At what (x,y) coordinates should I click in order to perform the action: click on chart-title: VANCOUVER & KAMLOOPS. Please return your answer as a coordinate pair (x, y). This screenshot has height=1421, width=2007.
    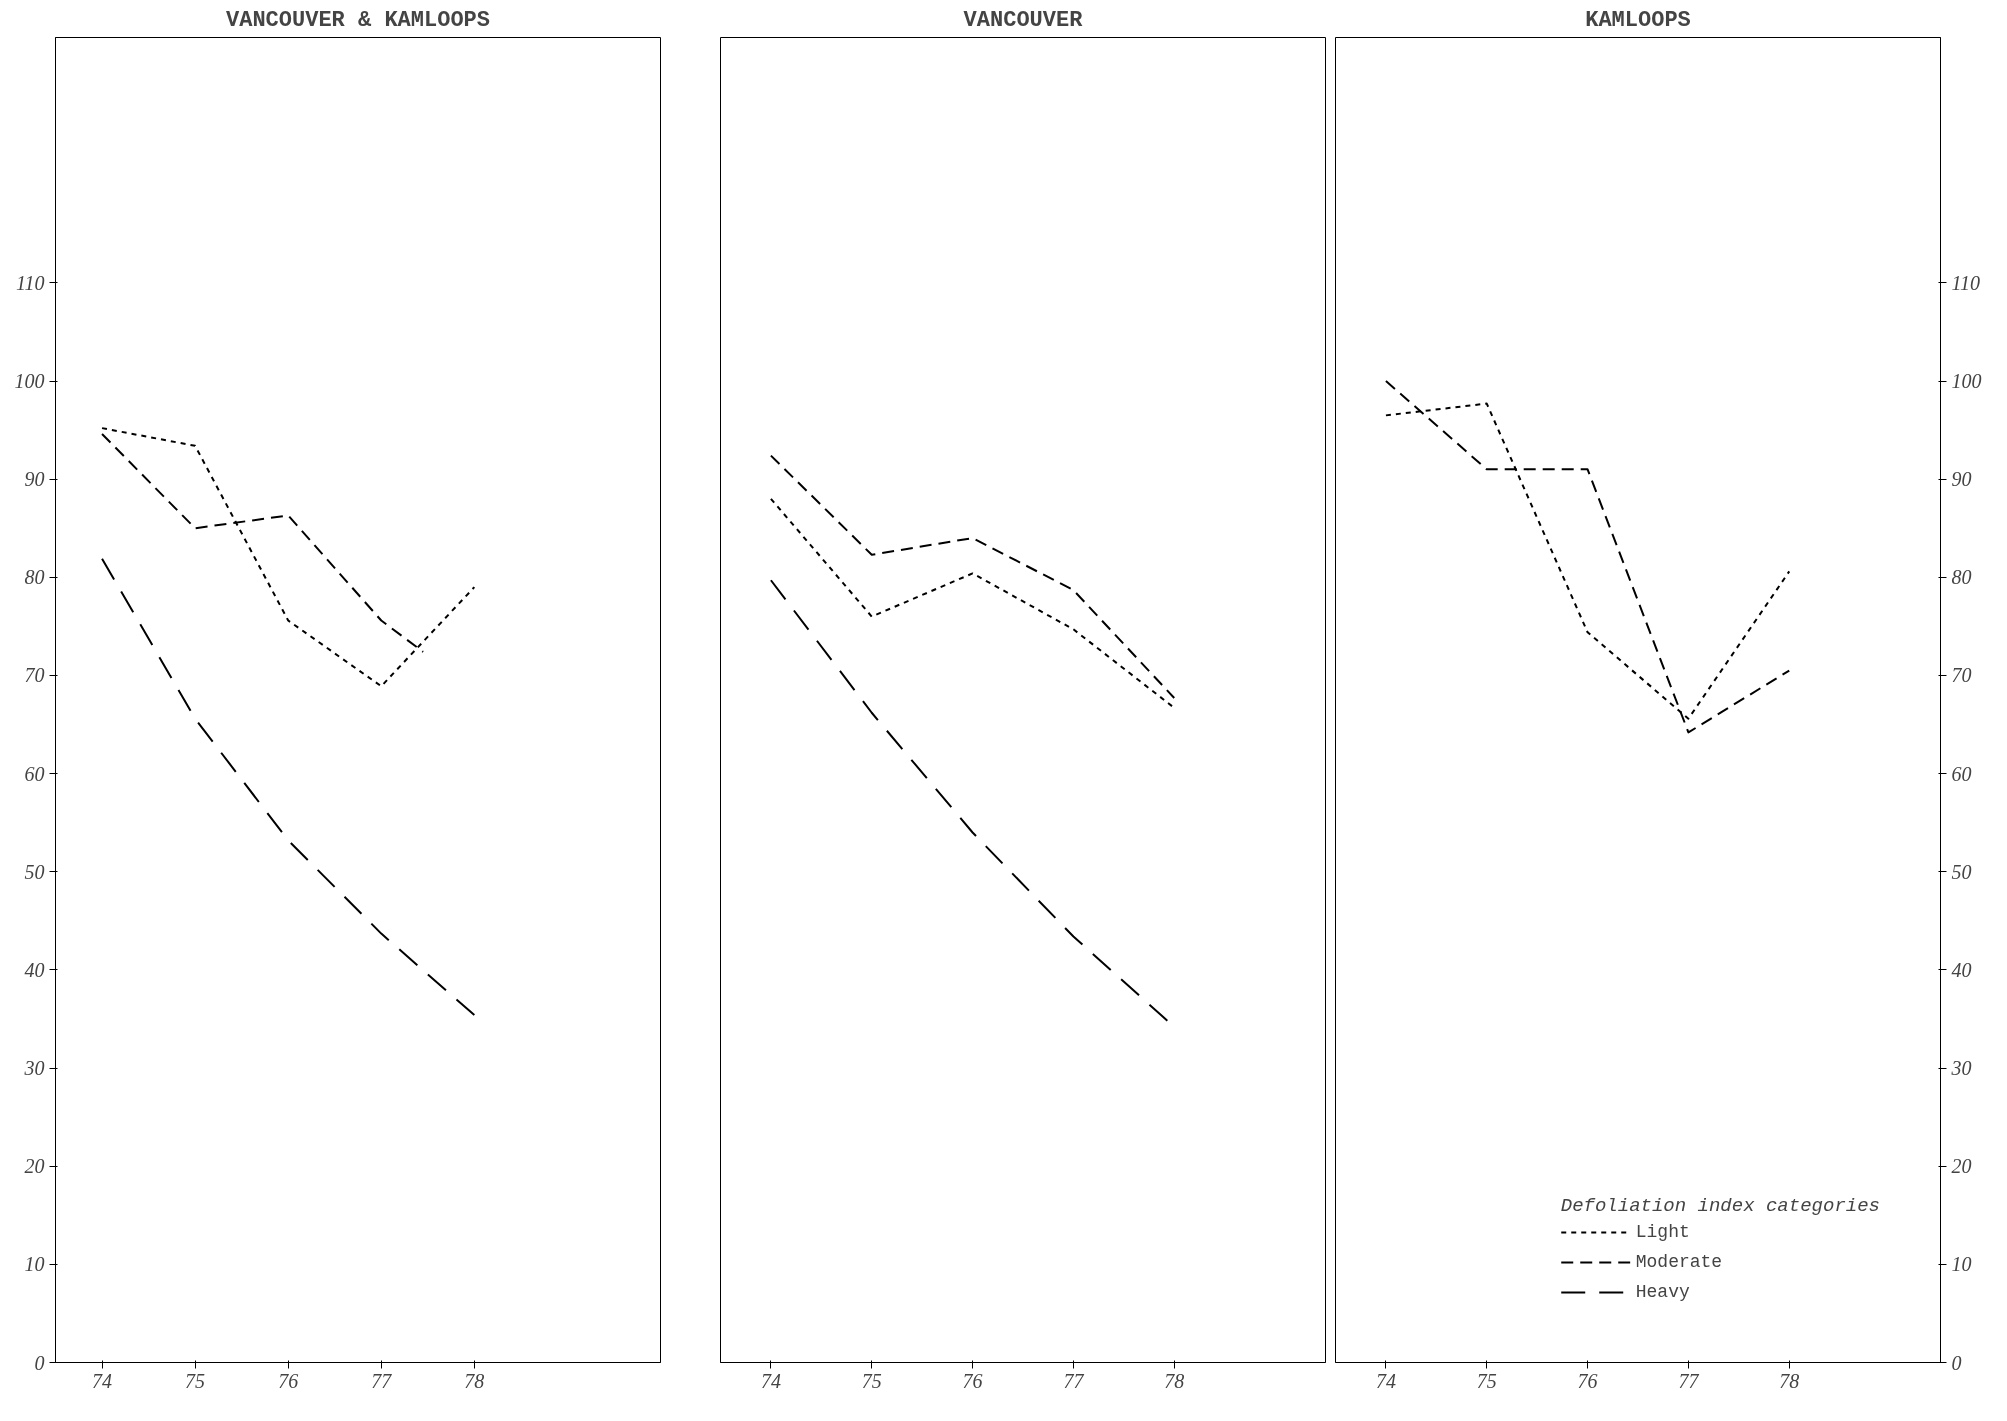
    Looking at the image, I should click on (358, 20).